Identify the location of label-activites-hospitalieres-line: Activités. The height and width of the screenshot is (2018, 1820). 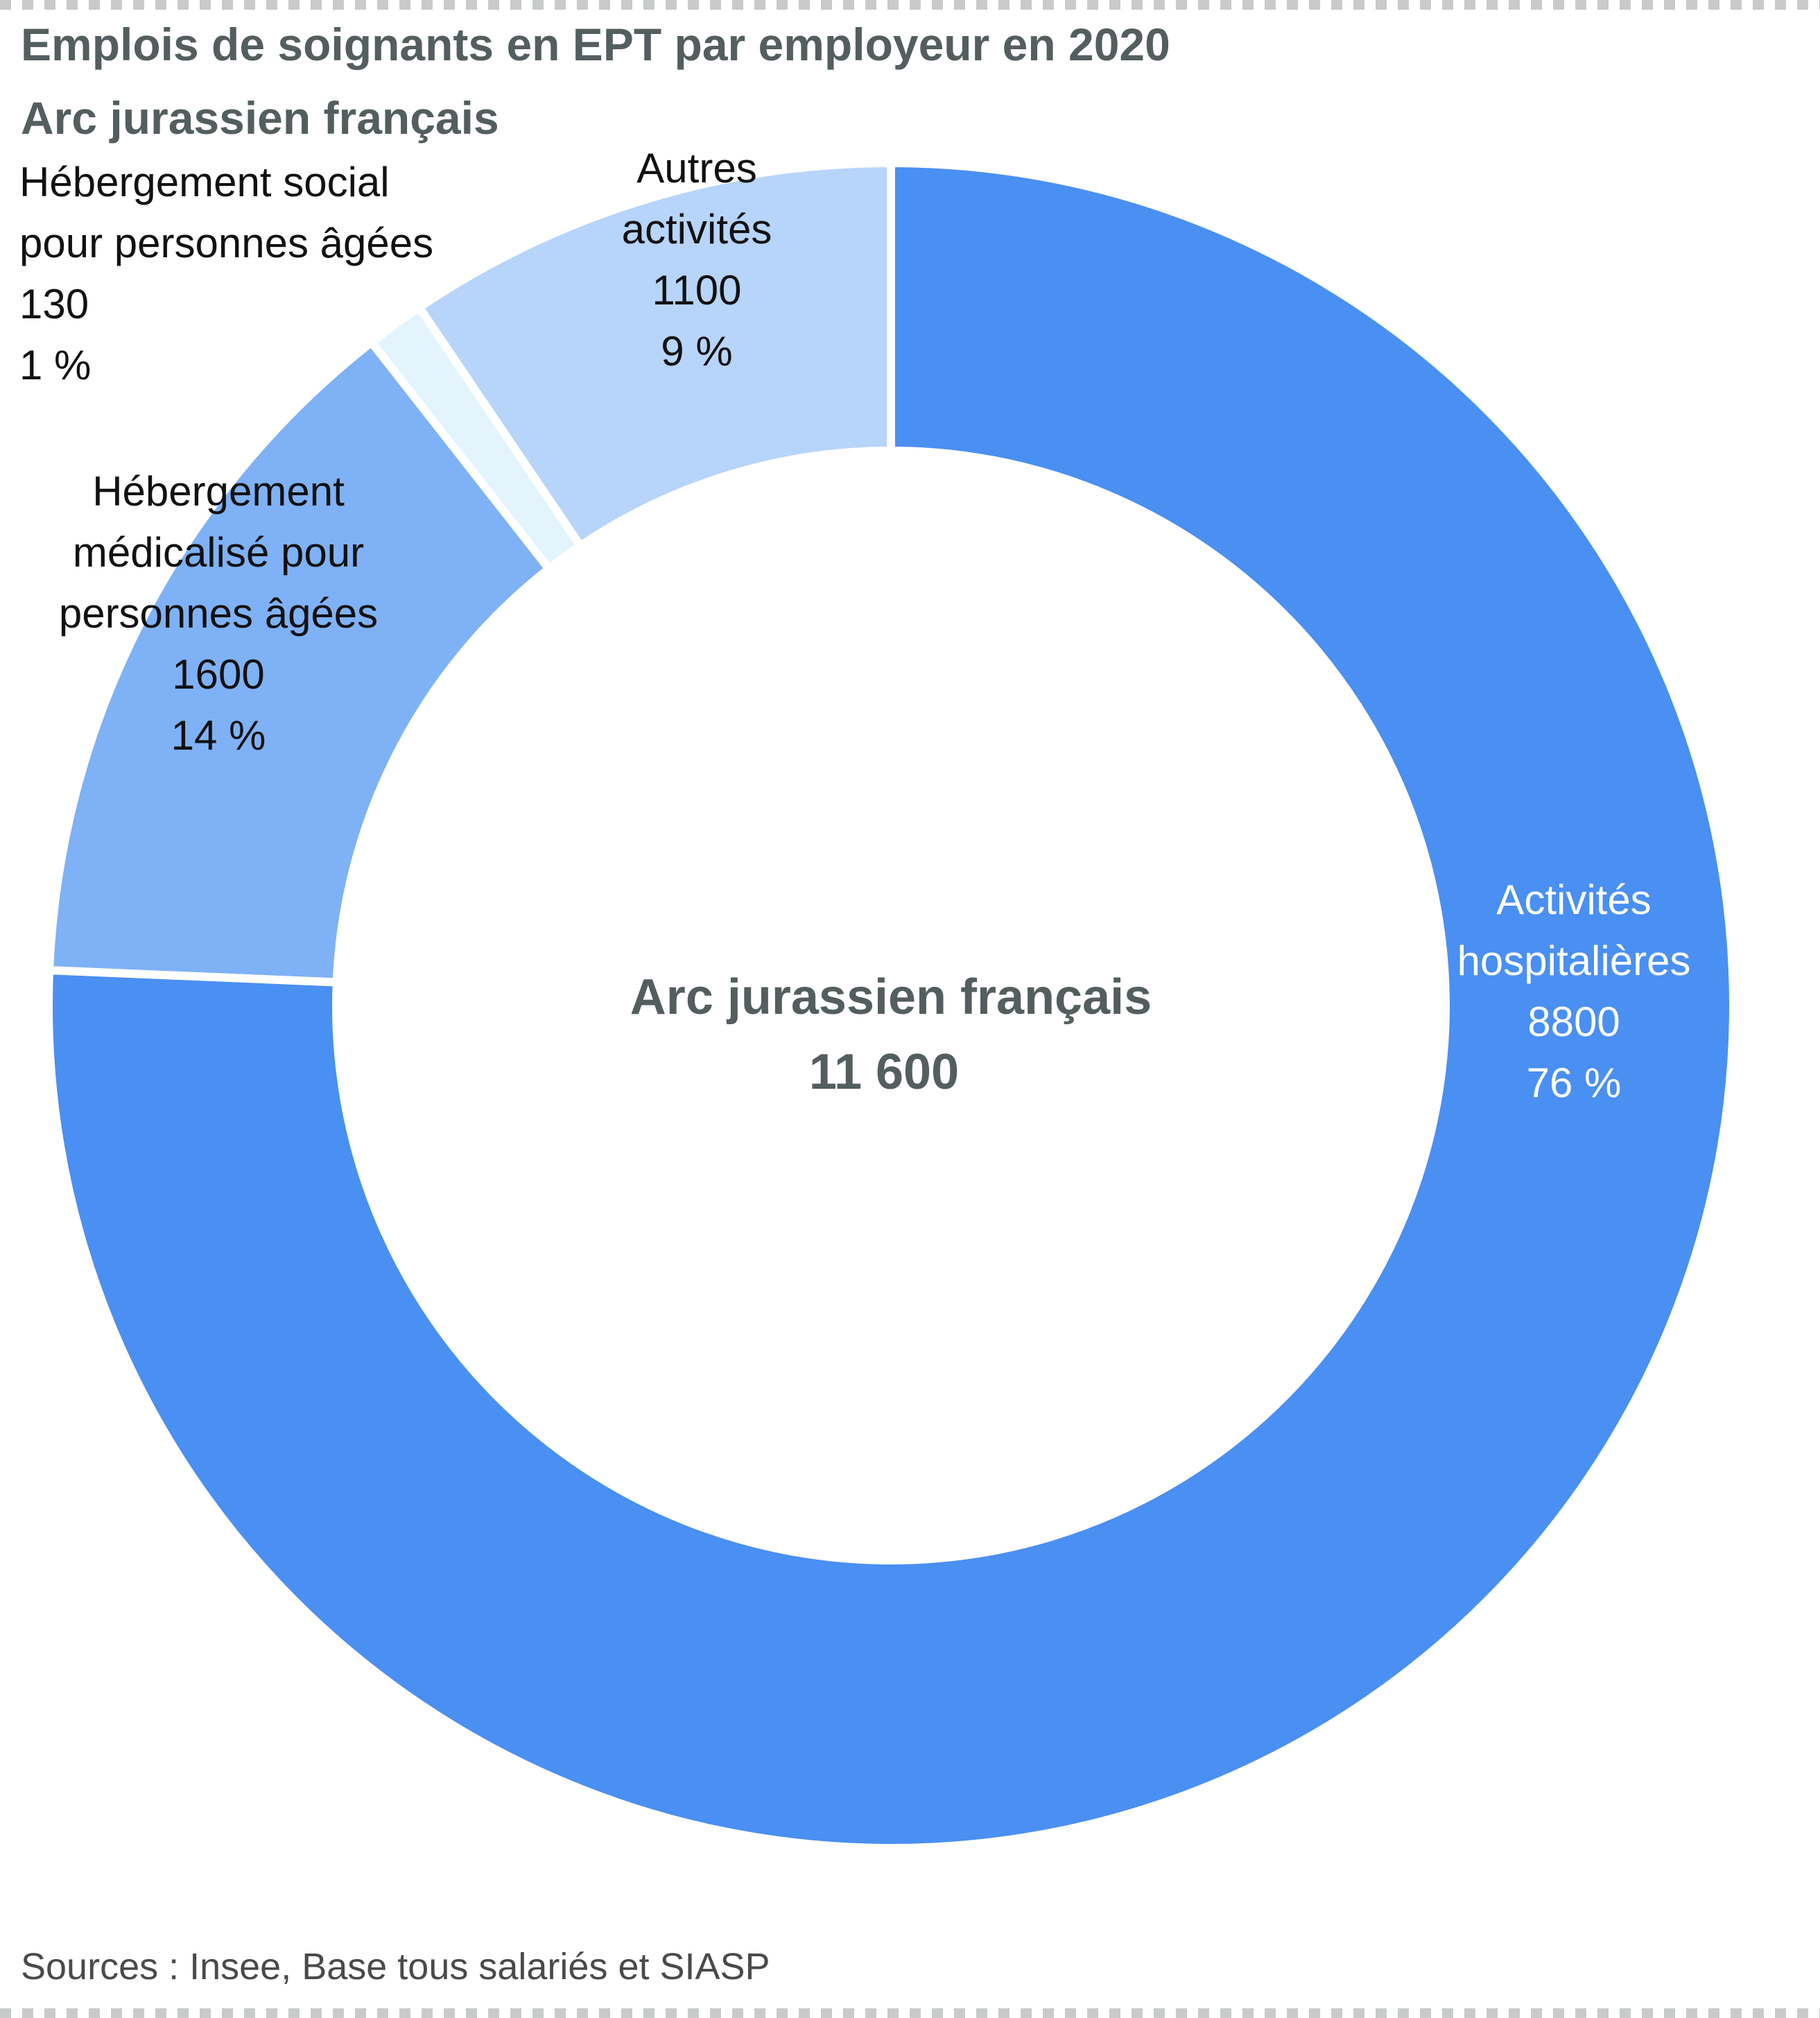
(1573, 900).